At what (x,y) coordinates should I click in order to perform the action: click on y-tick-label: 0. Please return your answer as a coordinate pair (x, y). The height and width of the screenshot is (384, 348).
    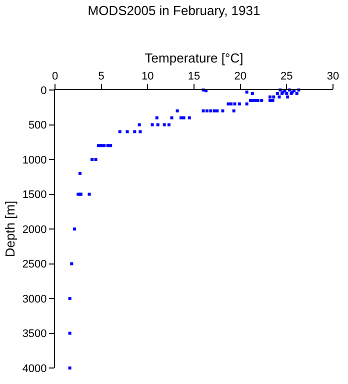
    Looking at the image, I should click on (43, 90).